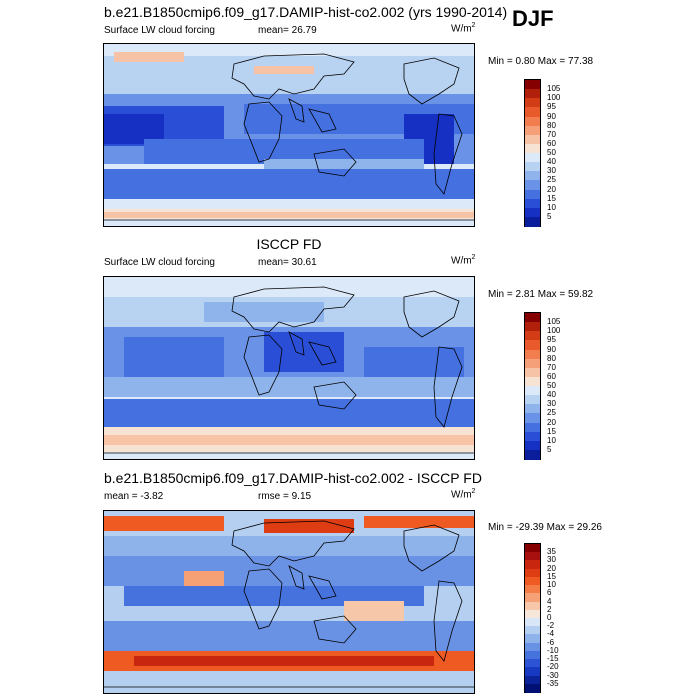 This screenshot has height=700, width=700. I want to click on colorbar-tick-label: 4, so click(549, 601).